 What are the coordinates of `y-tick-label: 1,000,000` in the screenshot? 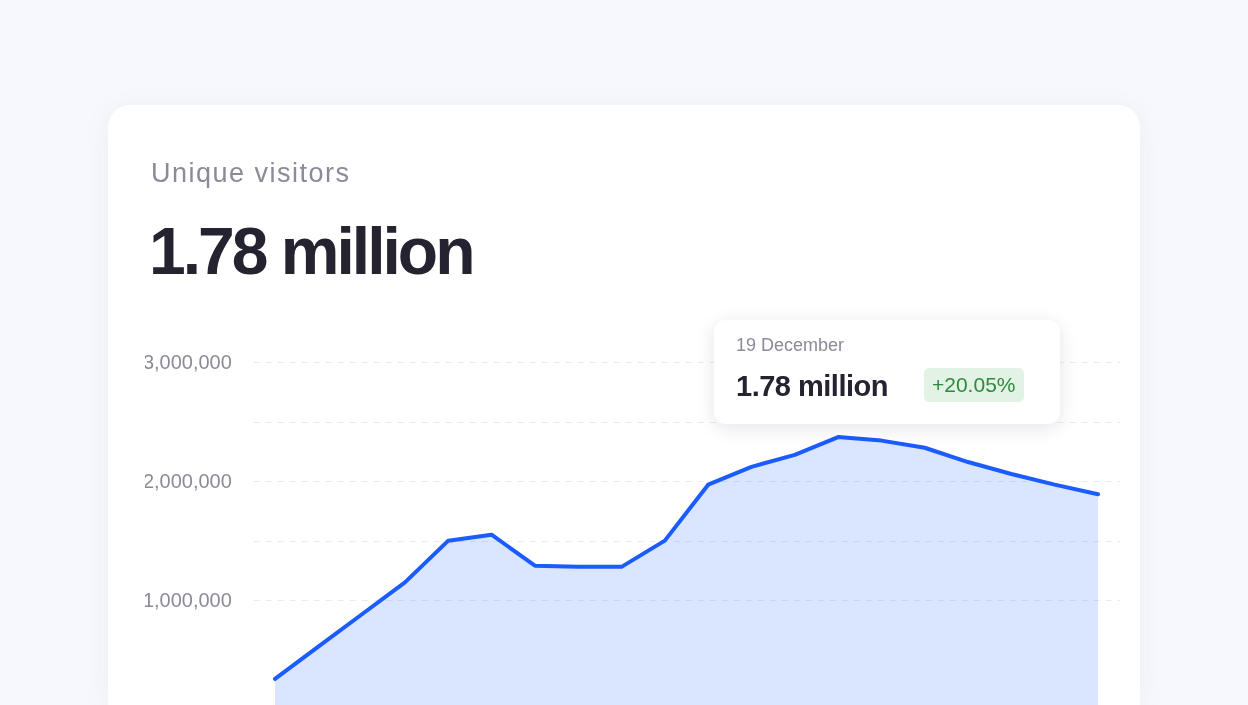 It's located at (187, 599).